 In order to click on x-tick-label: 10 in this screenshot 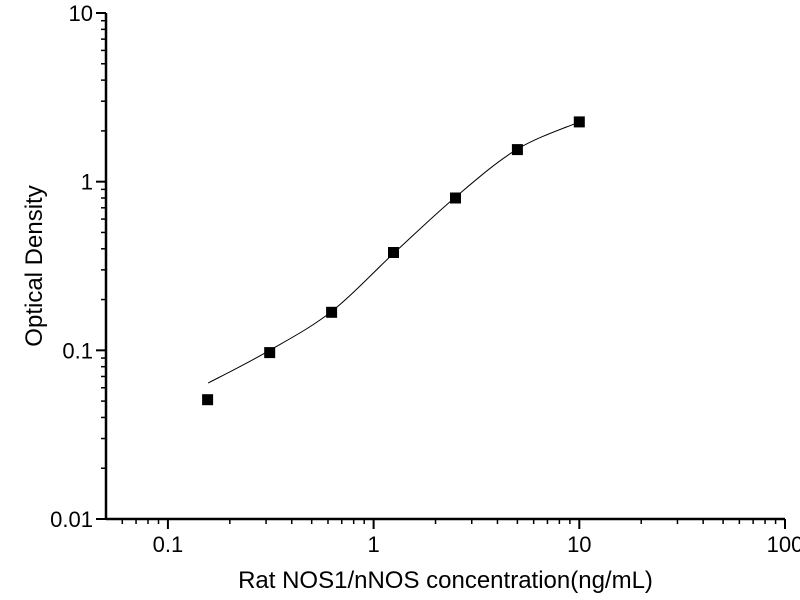, I will do `click(579, 544)`.